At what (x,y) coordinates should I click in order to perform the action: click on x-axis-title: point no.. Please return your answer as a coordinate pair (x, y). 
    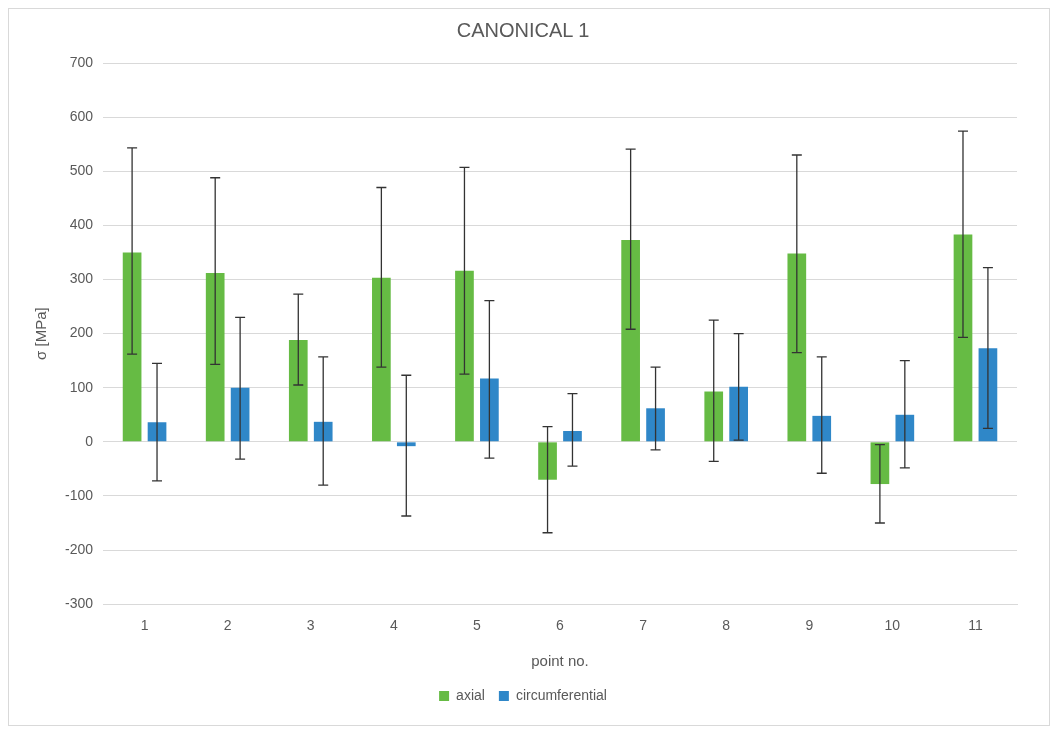
    Looking at the image, I should click on (560, 661).